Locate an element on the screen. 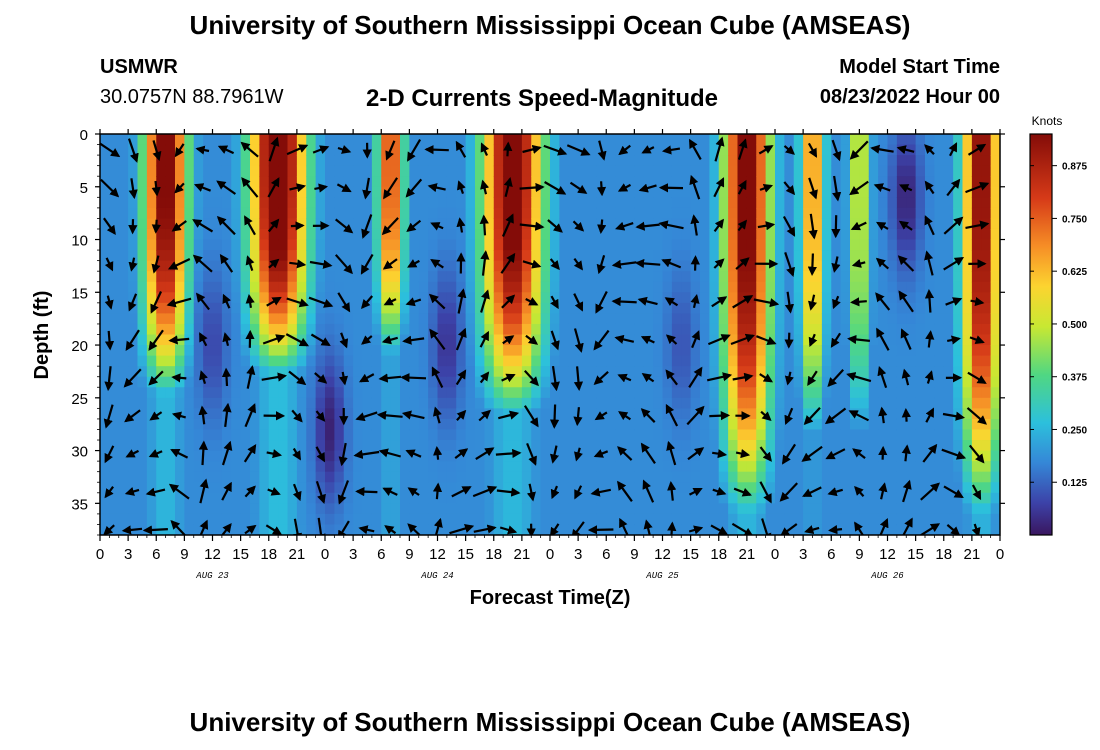  day-label: AUG 23 is located at coordinates (212, 576).